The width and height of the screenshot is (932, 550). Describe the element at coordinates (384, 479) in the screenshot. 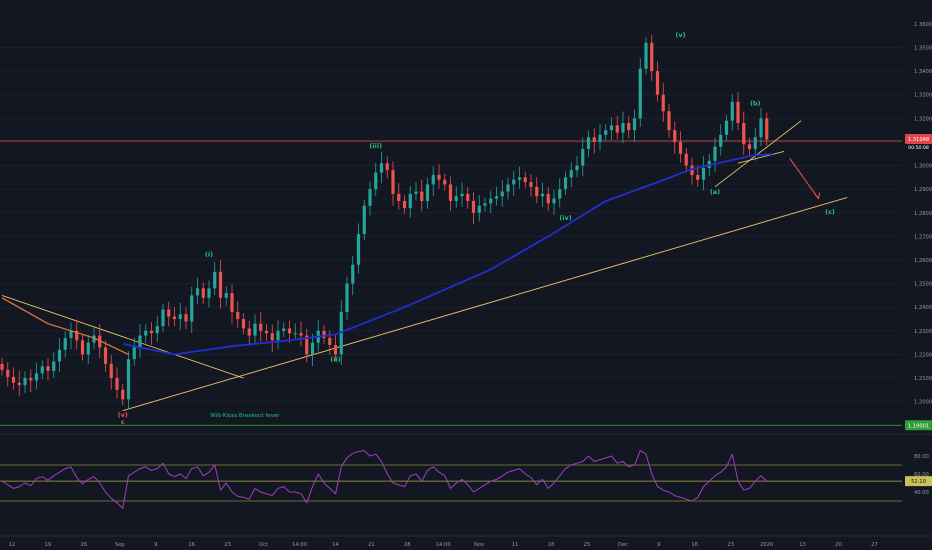

I see `rsi-line` at that location.